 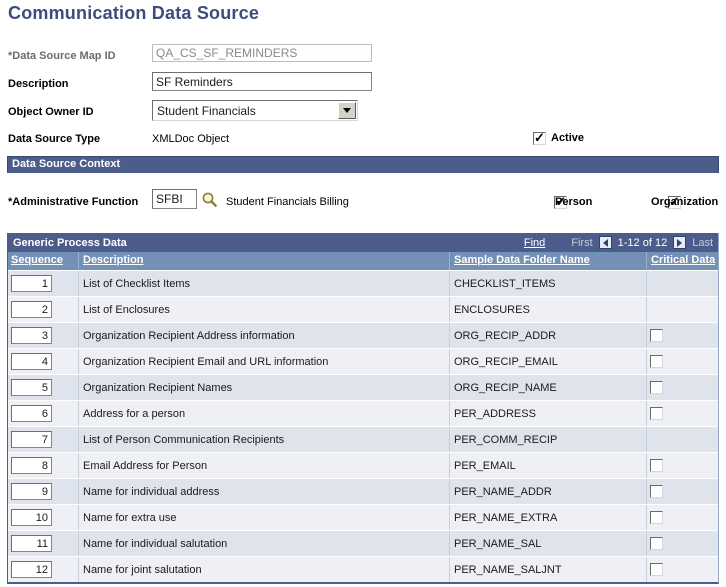 What do you see at coordinates (547, 543) in the screenshot?
I see `row-folder-name: PER_NAME_SAL` at bounding box center [547, 543].